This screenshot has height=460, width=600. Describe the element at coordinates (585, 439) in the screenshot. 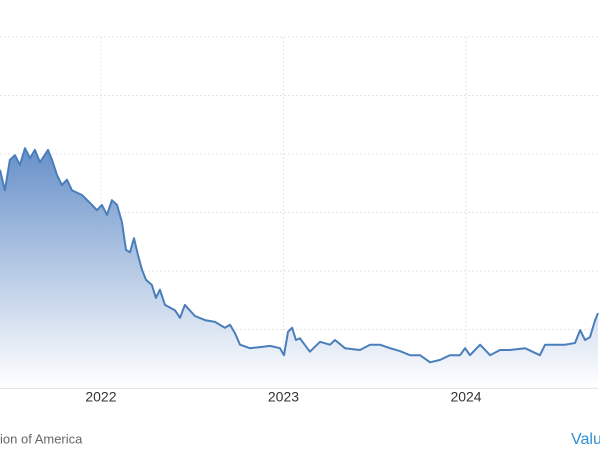

I see `link-text: Valu` at that location.